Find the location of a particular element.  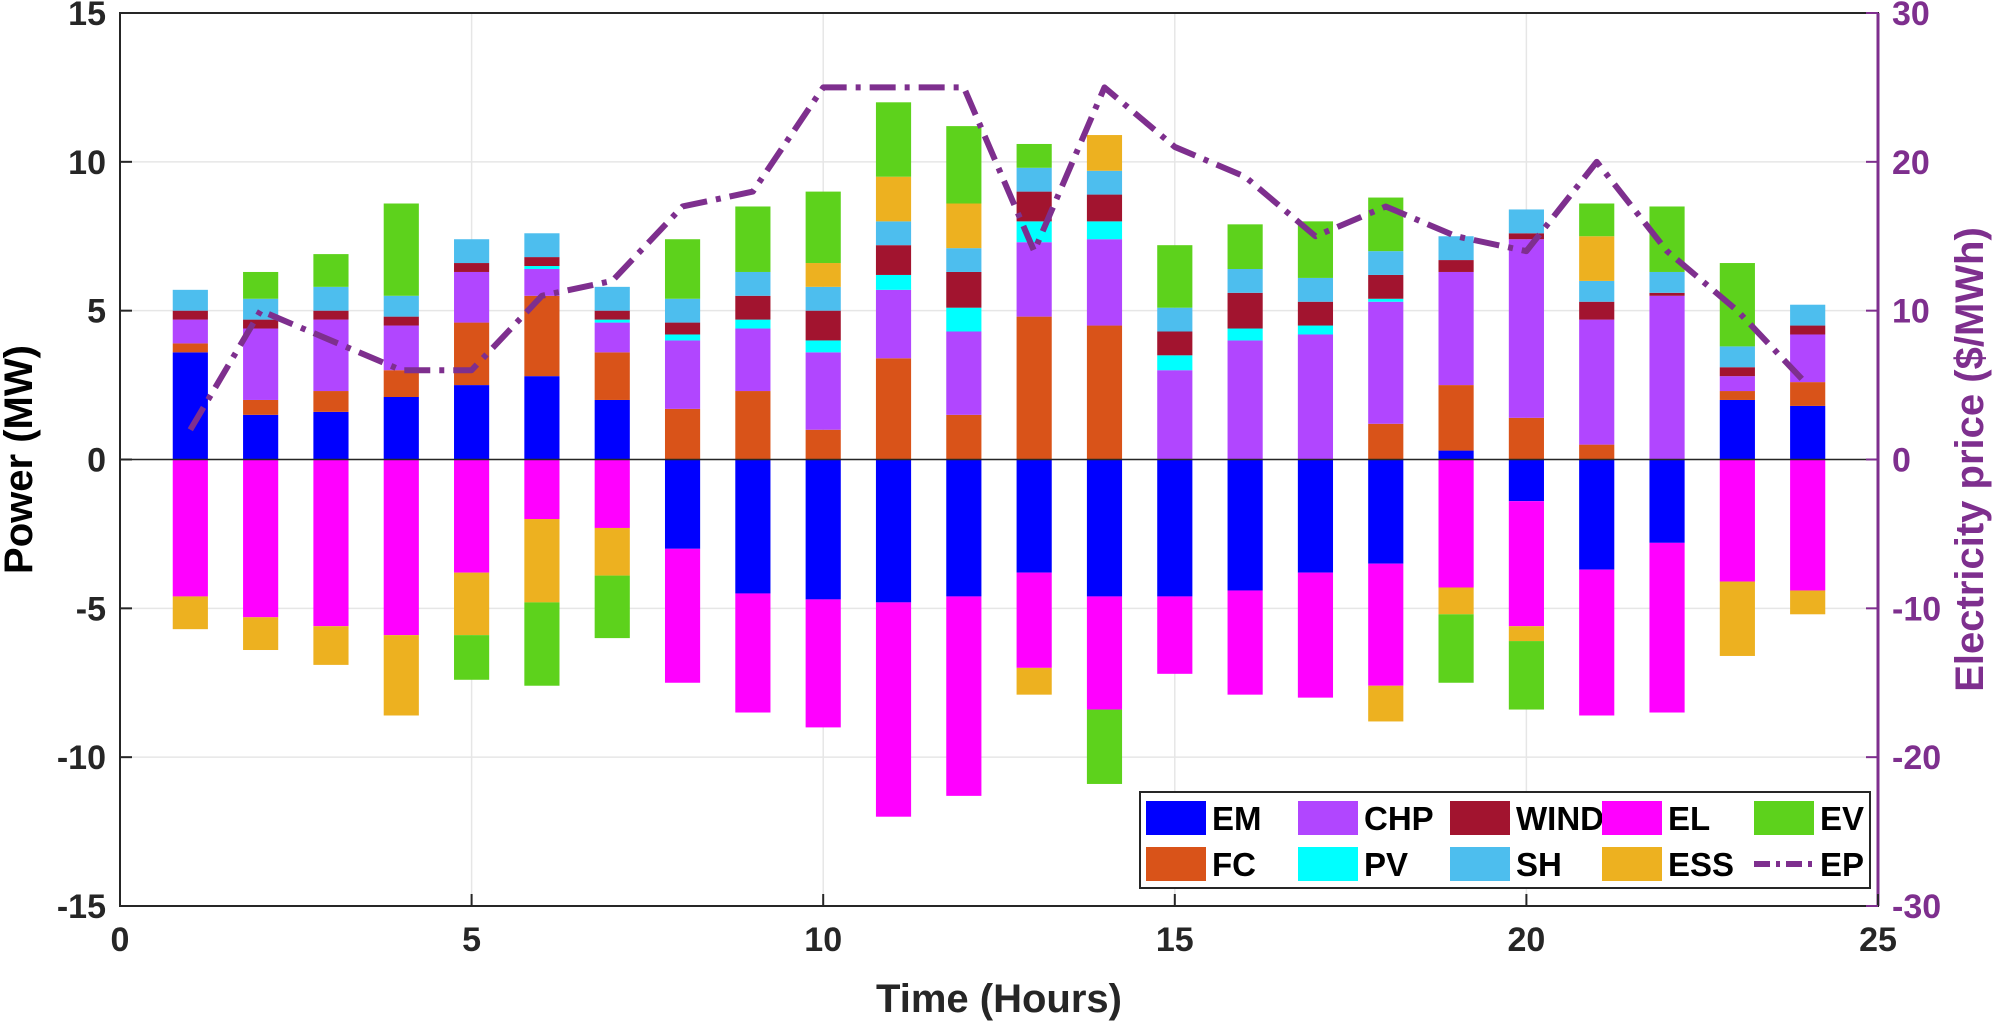

legend-label-ev: EV is located at coordinates (1842, 818).